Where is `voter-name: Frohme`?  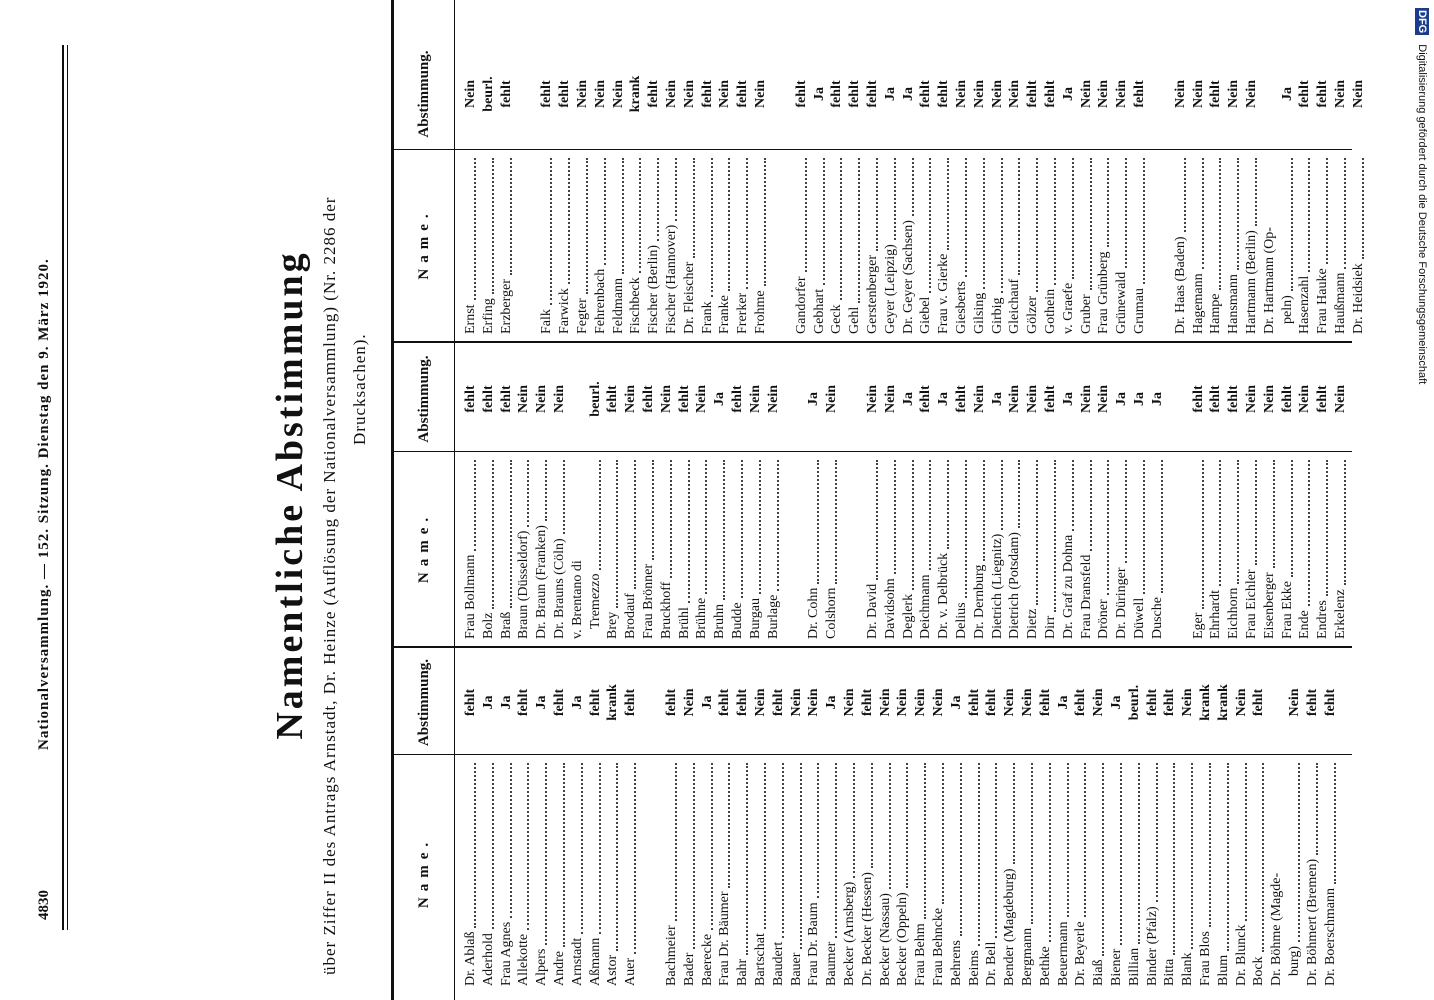 voter-name: Frohme is located at coordinates (760, 312).